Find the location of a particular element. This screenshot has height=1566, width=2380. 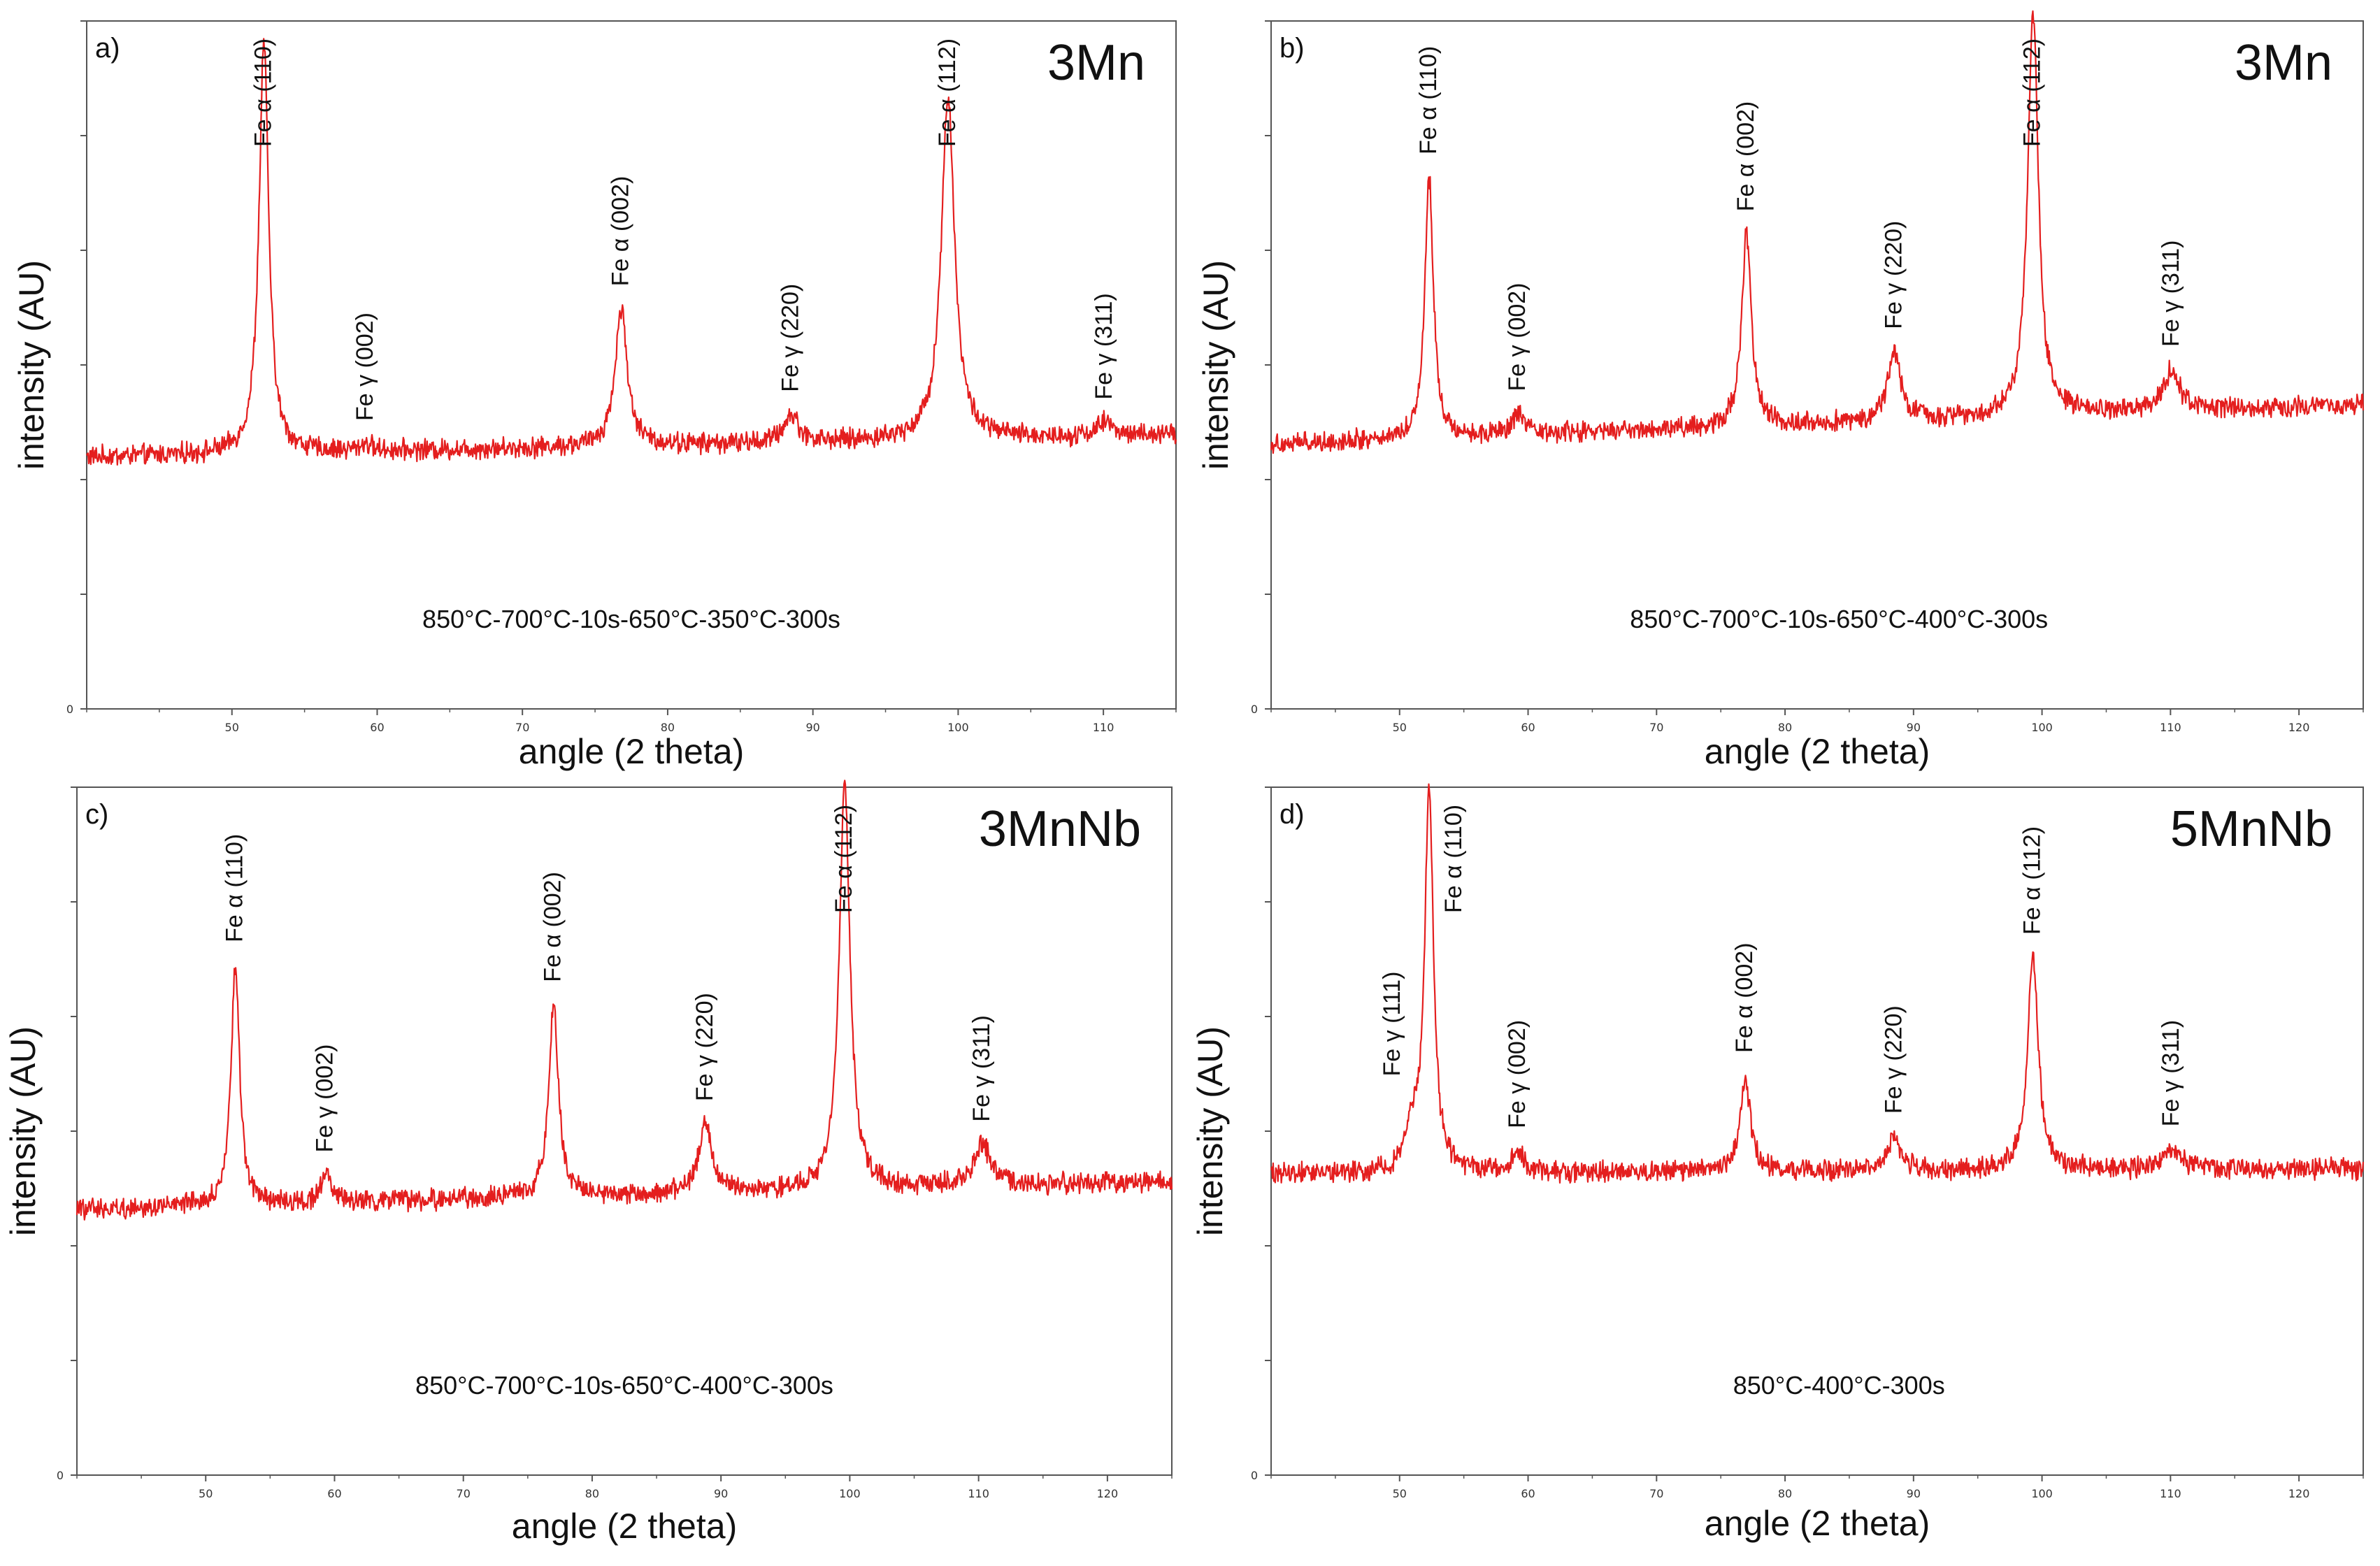

heat-treatment-condition: 850°C-700°C-10s-650°C-350°C-300s is located at coordinates (631, 619).